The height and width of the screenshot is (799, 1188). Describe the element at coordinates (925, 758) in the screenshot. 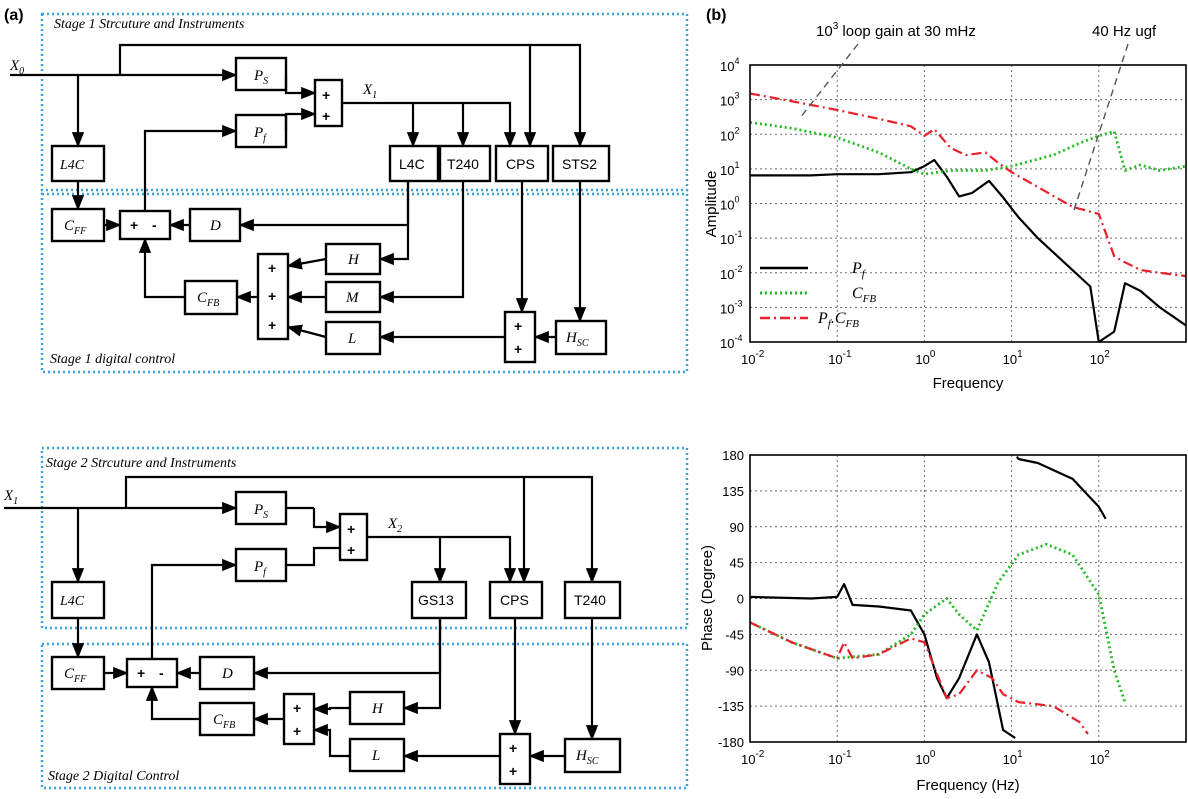

I see `phase-xtick-label: 10⁰` at that location.